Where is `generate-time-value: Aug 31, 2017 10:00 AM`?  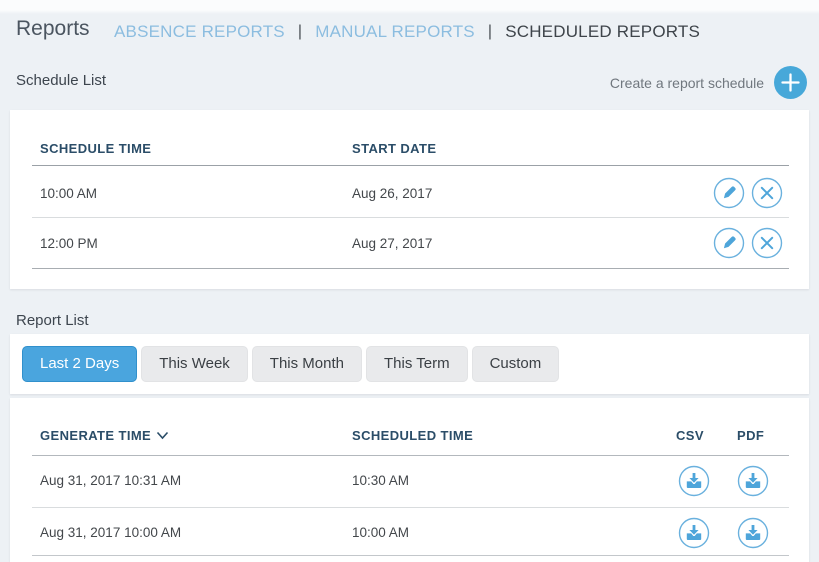
generate-time-value: Aug 31, 2017 10:00 AM is located at coordinates (111, 532).